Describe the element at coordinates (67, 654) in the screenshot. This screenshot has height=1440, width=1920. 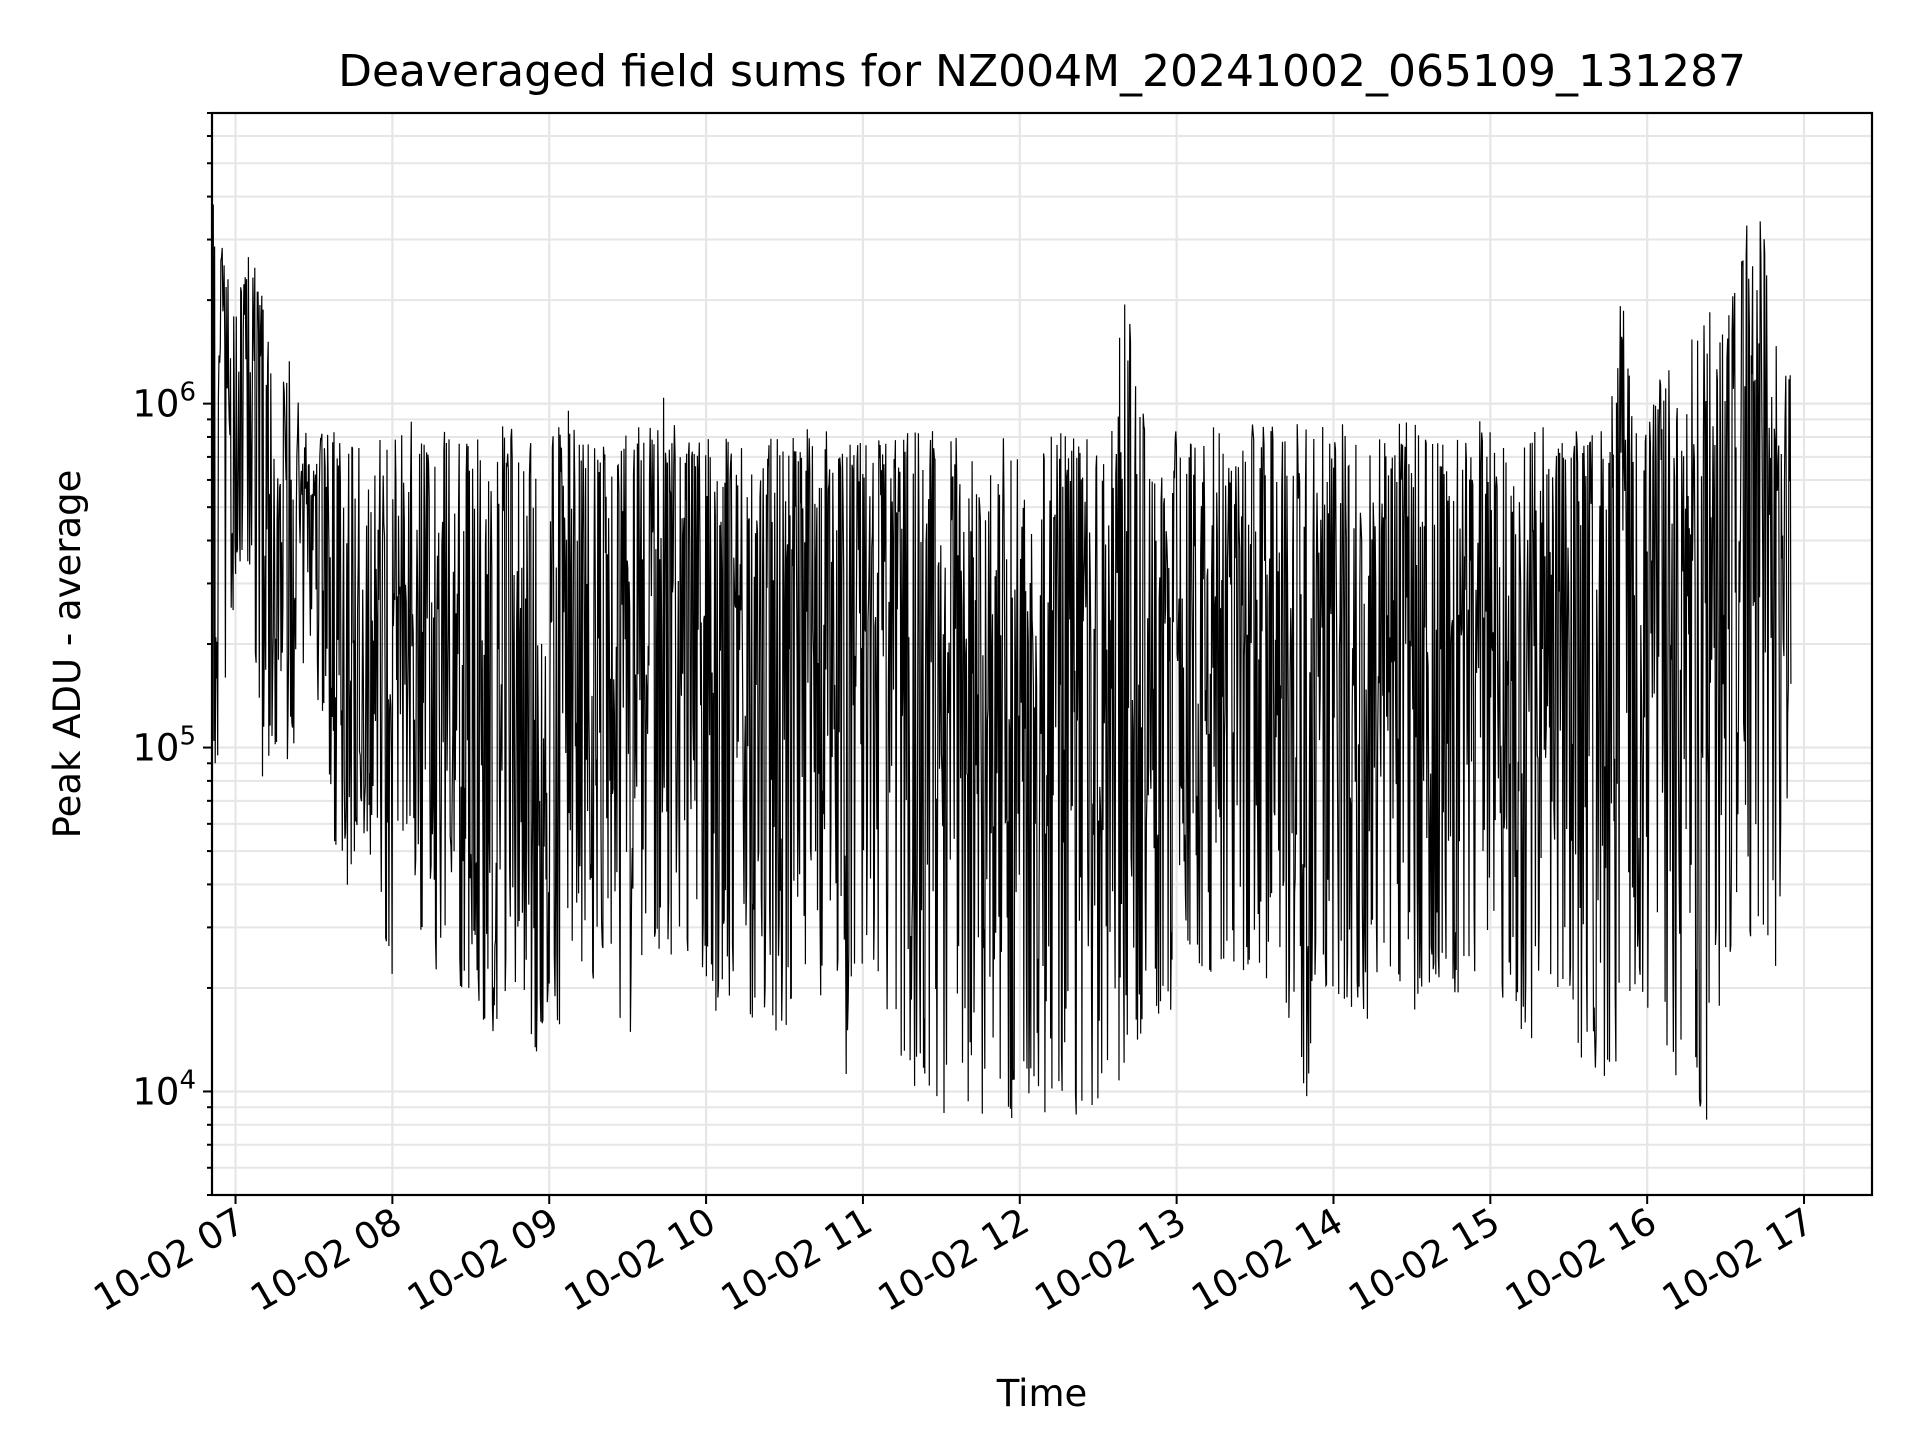
I see `y-axis-label: Peak ADU - average` at that location.